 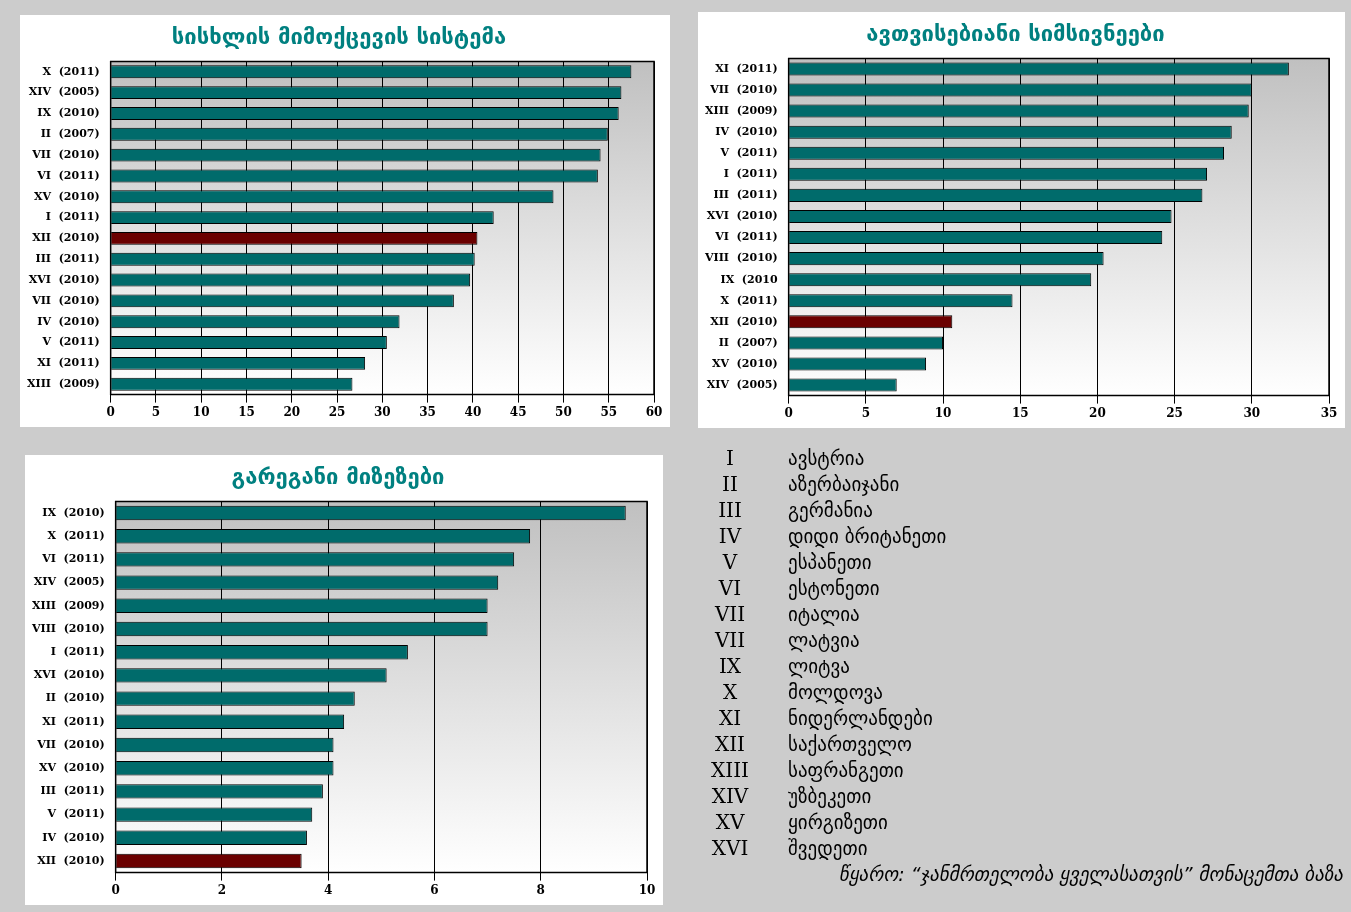 I want to click on text: V, so click(x=730, y=562).